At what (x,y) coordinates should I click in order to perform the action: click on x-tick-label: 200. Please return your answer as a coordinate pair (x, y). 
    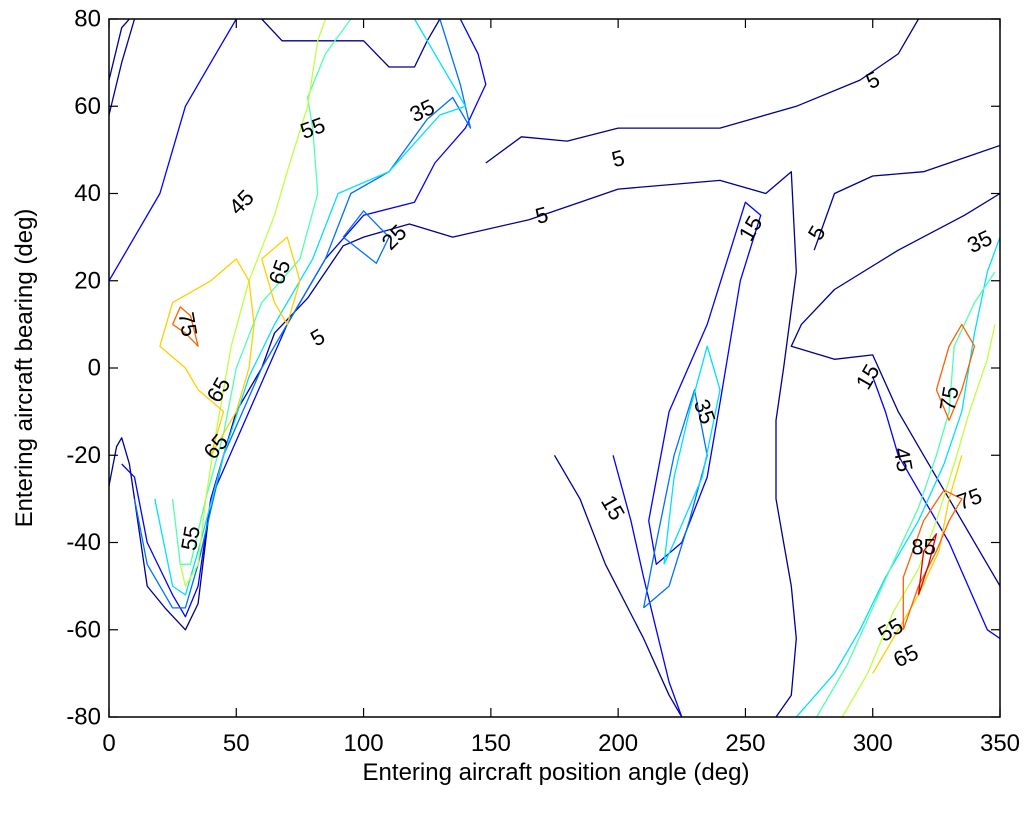
    Looking at the image, I should click on (618, 743).